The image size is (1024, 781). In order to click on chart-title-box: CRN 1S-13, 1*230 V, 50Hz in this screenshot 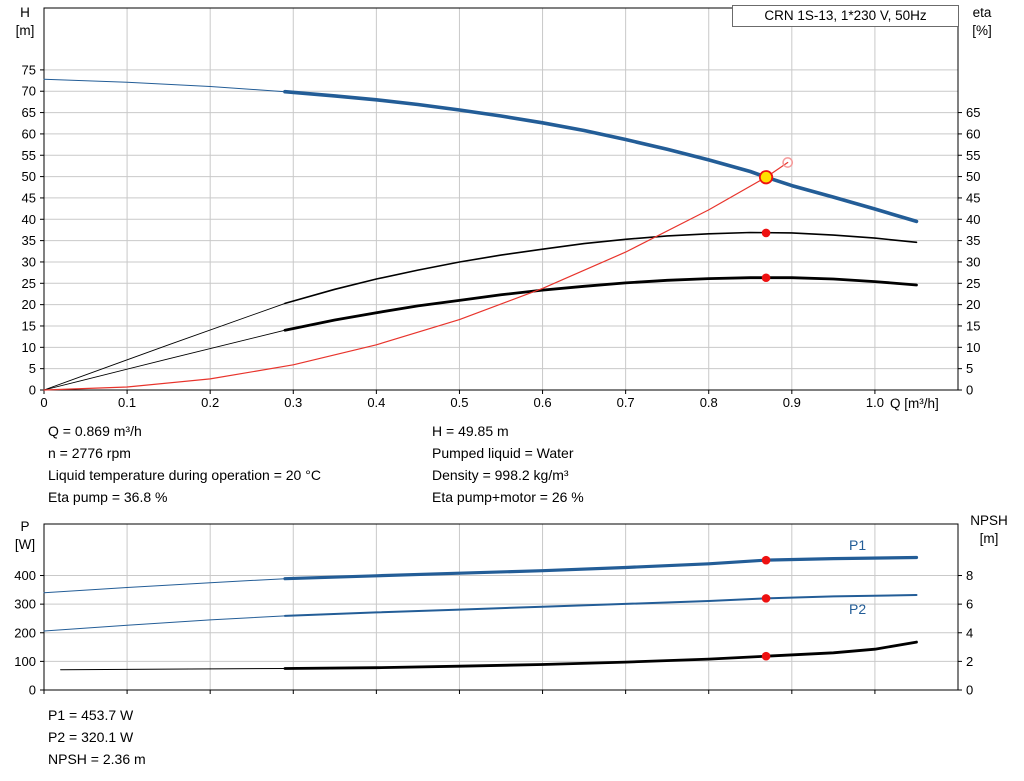, I will do `click(845, 16)`.